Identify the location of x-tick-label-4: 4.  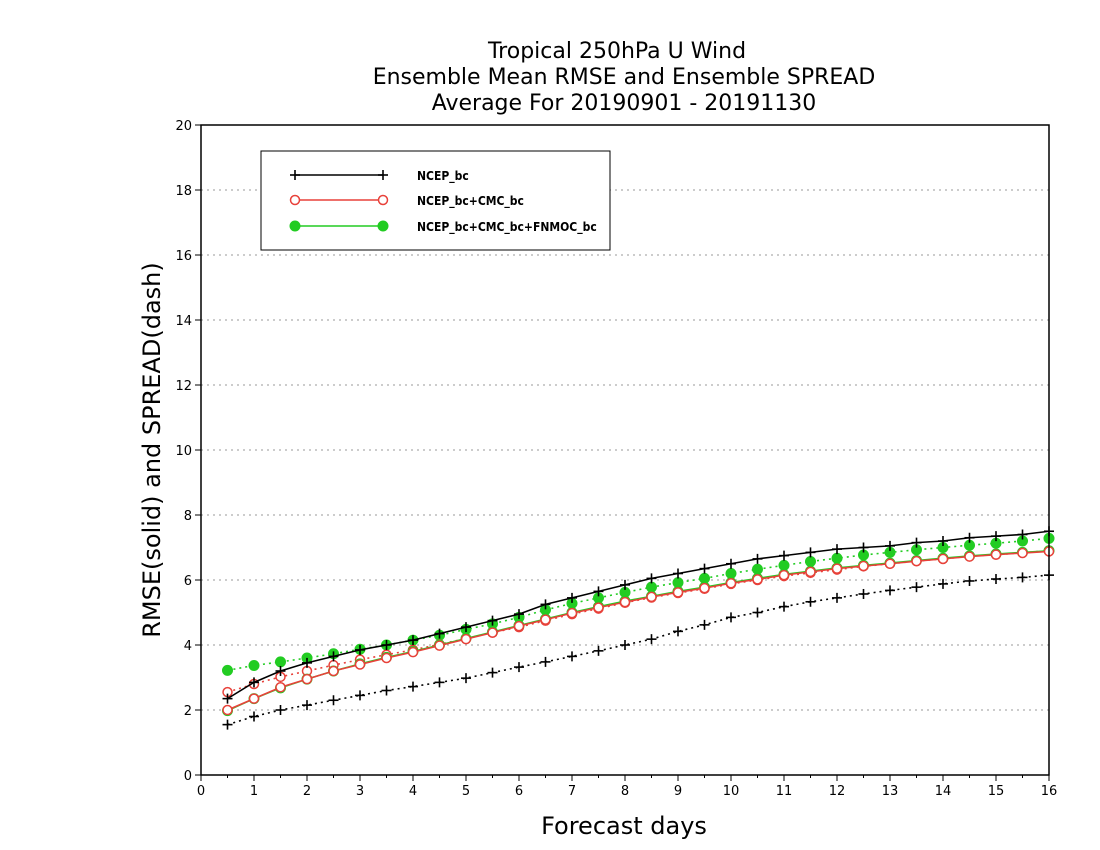
(413, 791).